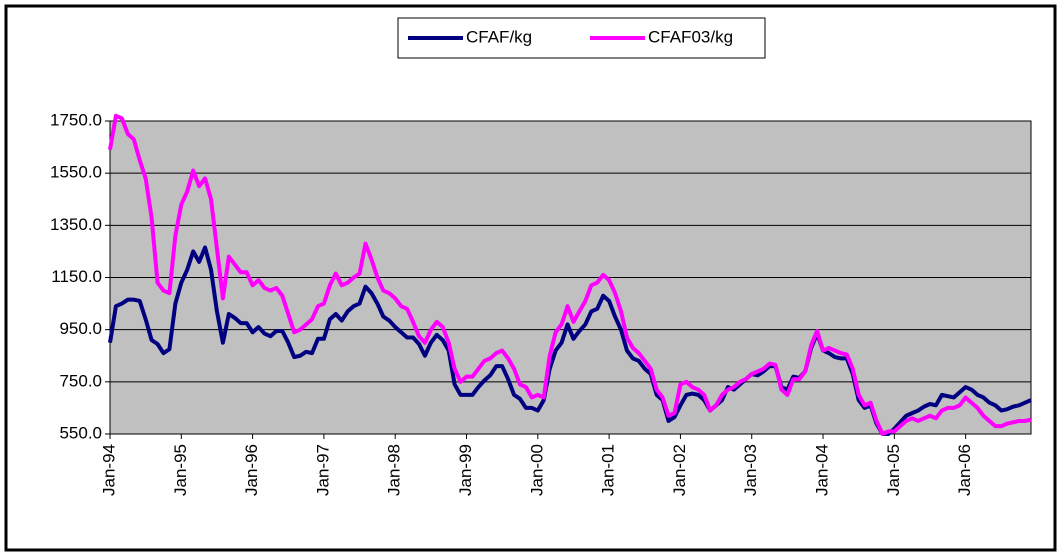  Describe the element at coordinates (893, 470) in the screenshot. I see `x-tick-label: Jan-05` at that location.